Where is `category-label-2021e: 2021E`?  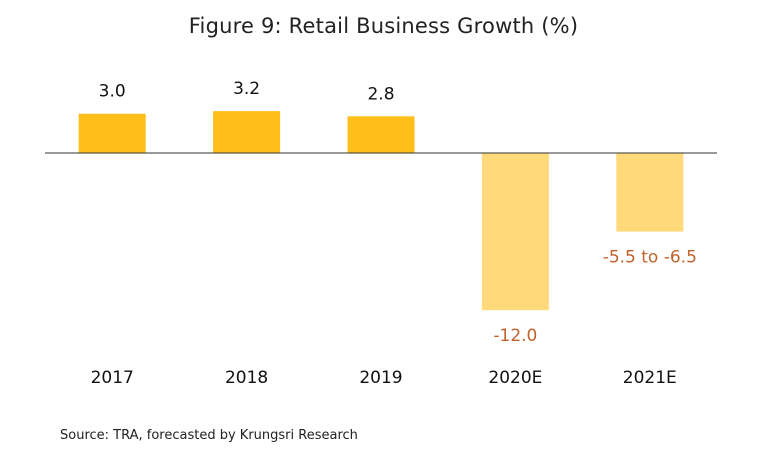
category-label-2021e: 2021E is located at coordinates (650, 378).